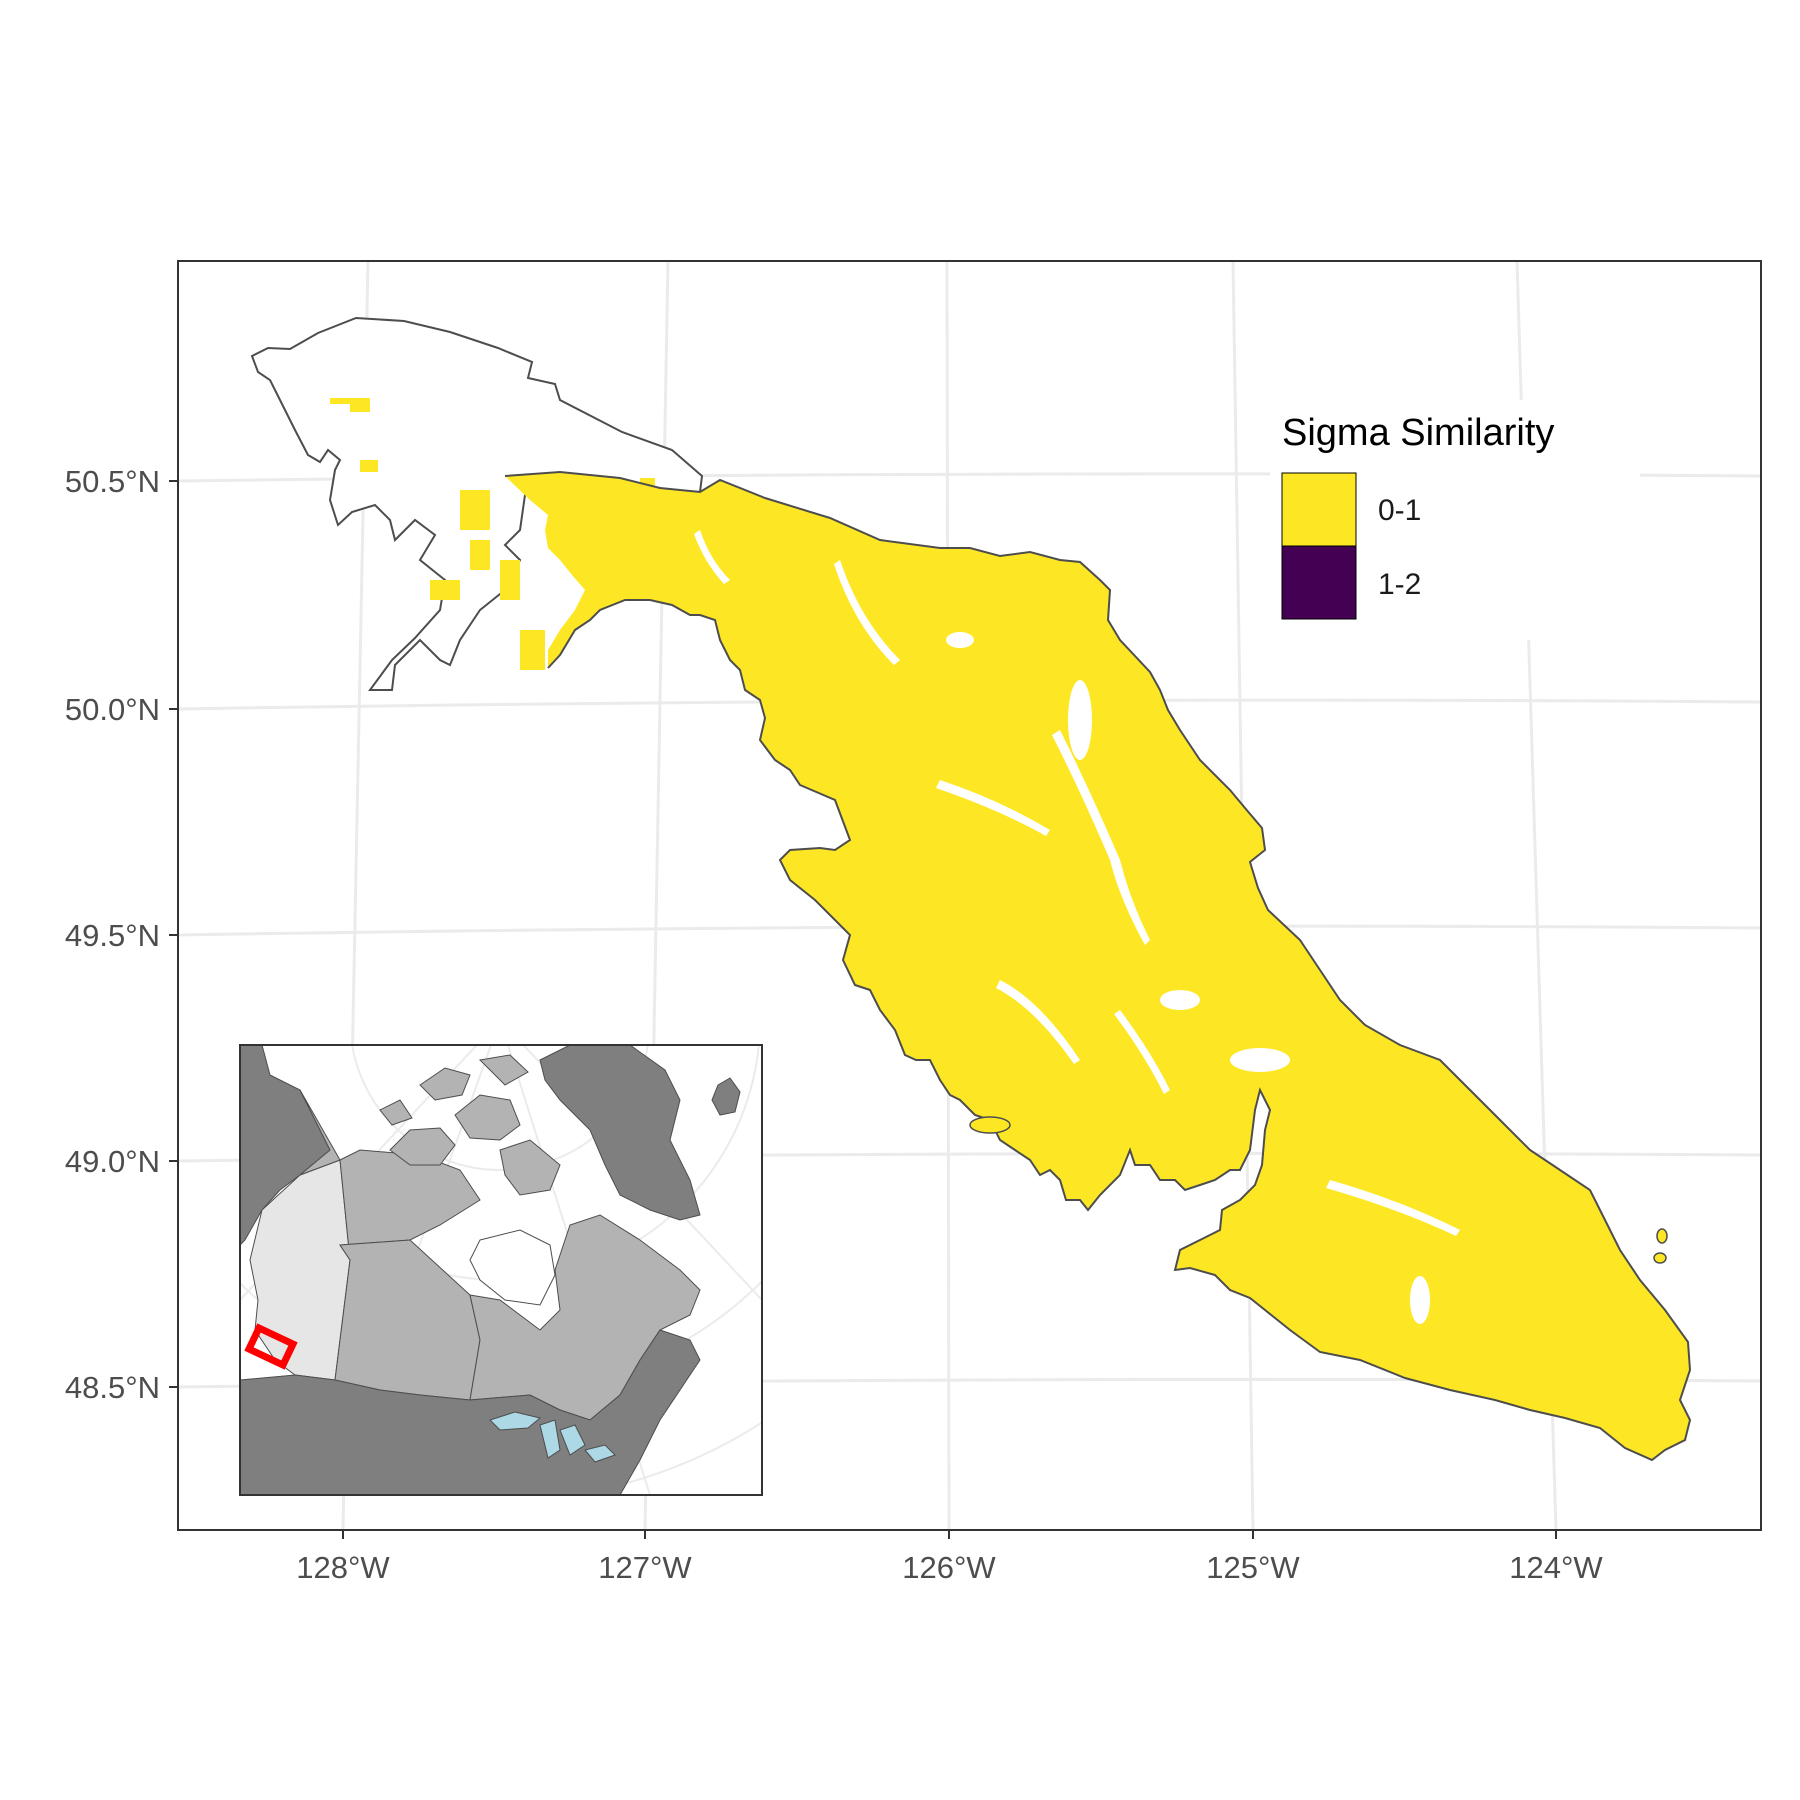 The image size is (1800, 1800). I want to click on inset-usa, so click(470, 1412).